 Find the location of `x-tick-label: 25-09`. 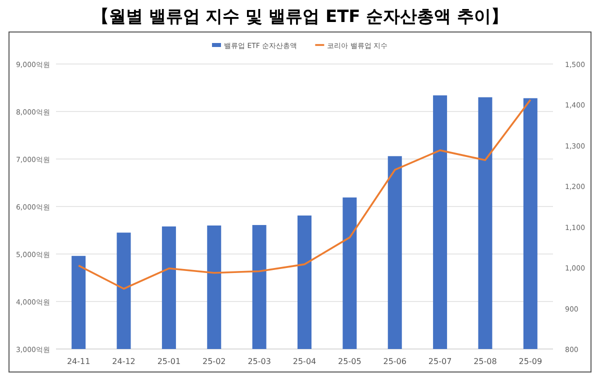

x-tick-label: 25-09 is located at coordinates (530, 361).